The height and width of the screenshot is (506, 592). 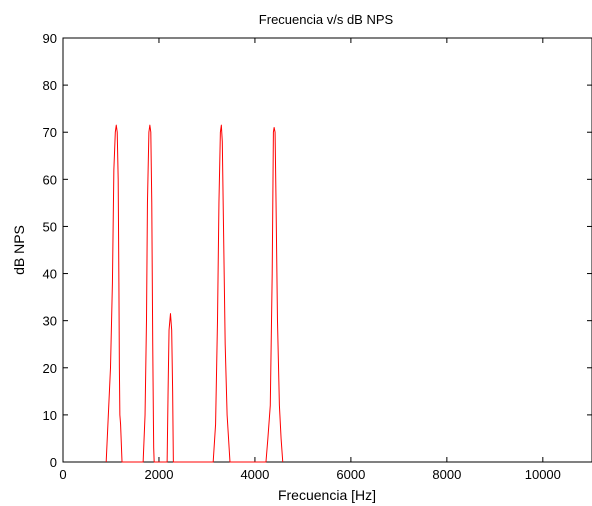 What do you see at coordinates (50, 38) in the screenshot?
I see `y-tick-label: 90` at bounding box center [50, 38].